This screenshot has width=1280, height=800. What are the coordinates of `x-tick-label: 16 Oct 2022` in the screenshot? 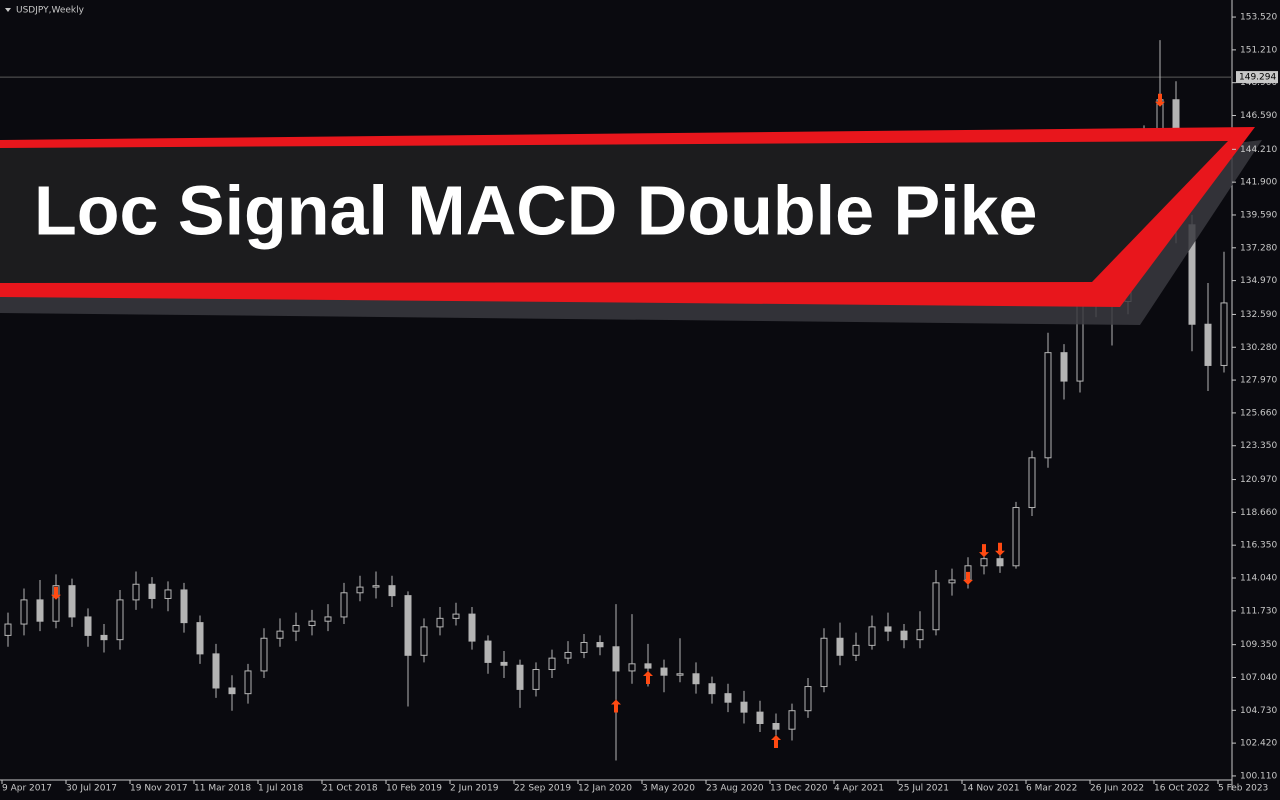 It's located at (1182, 789).